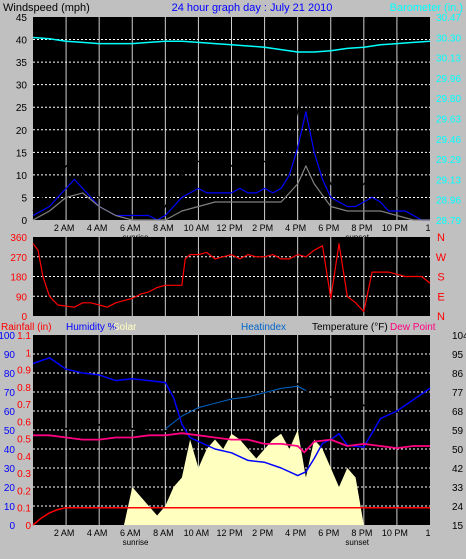  Describe the element at coordinates (448, 120) in the screenshot. I see `y2-tick-label: 29.63` at that location.